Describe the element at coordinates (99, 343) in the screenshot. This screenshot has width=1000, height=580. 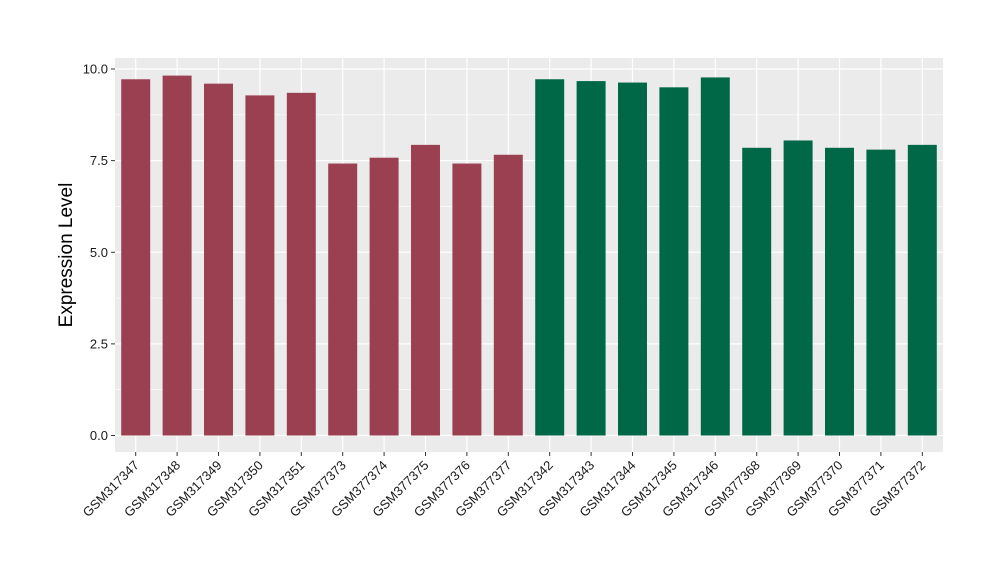
I see `y-tick-label: 2.5` at that location.